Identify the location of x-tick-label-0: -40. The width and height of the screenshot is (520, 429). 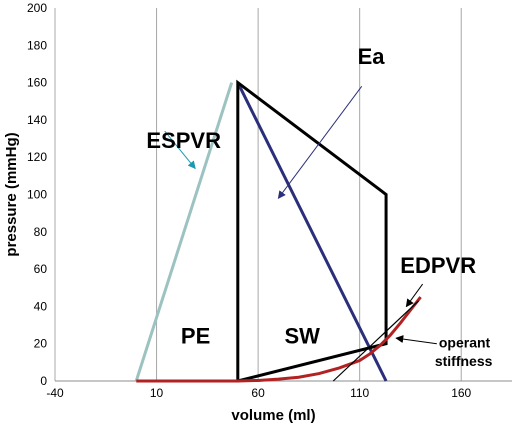
(55, 393).